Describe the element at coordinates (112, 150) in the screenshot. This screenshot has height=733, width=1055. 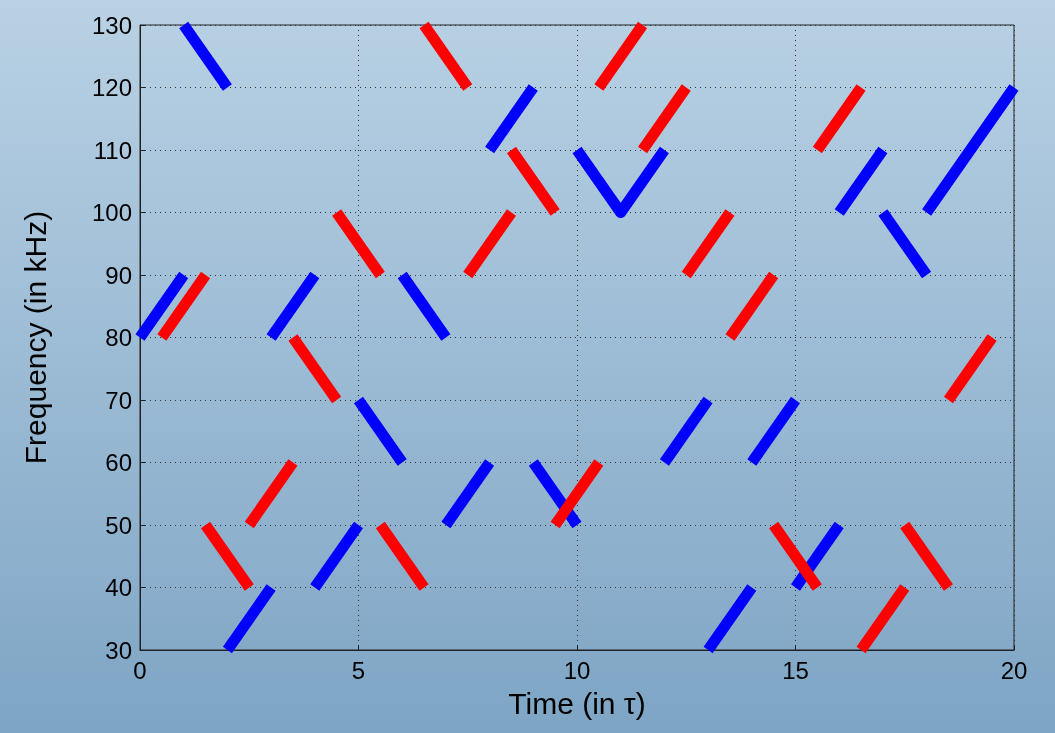
I see `y-tick-label: 110` at that location.